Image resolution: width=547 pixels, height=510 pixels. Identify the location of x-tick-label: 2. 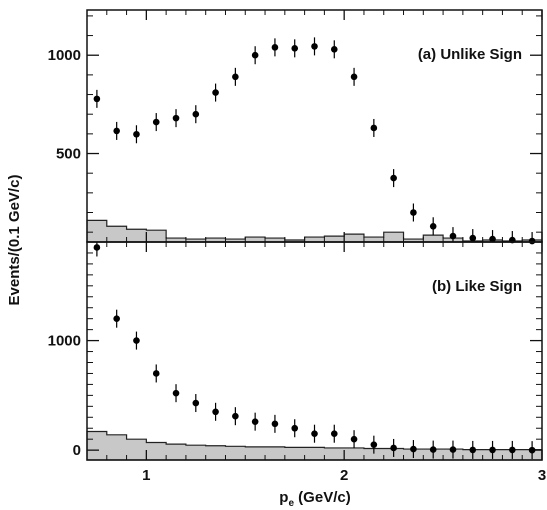
(344, 475).